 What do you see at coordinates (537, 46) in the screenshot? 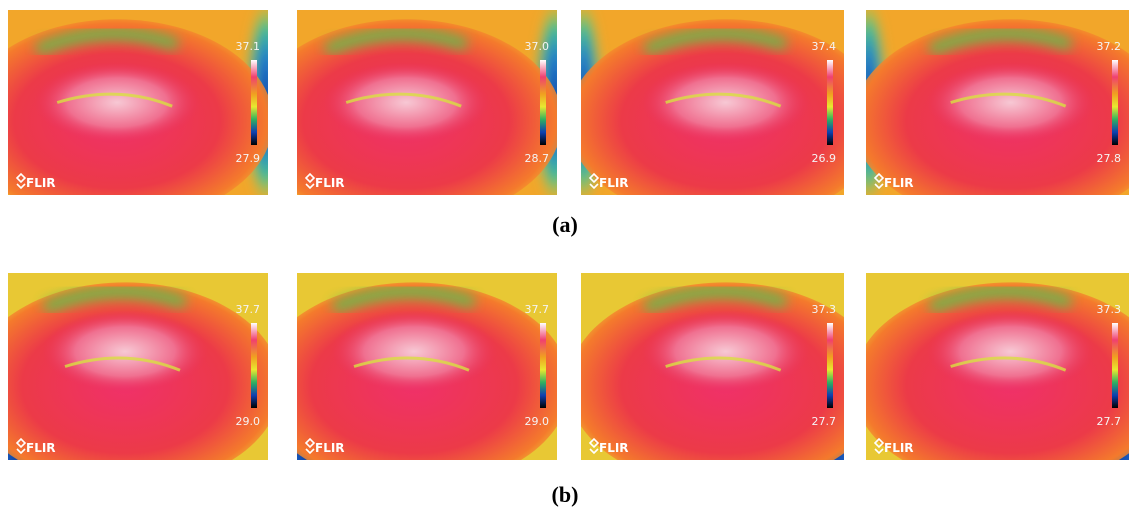
I see `max-temp: 37.0` at bounding box center [537, 46].